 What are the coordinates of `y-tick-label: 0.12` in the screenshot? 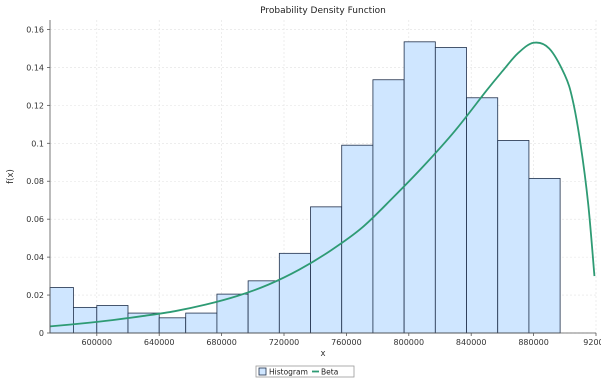 It's located at (35, 105).